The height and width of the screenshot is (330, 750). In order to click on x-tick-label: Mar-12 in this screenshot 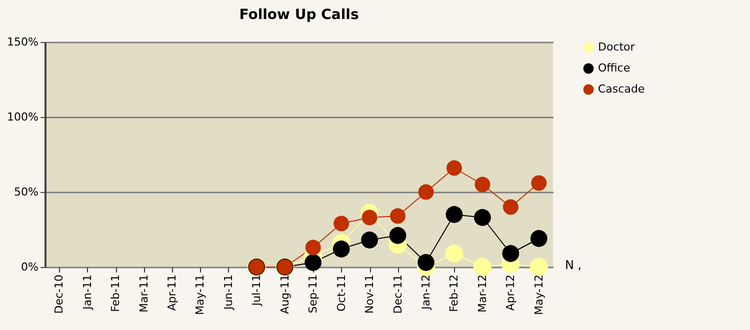, I will do `click(482, 293)`.